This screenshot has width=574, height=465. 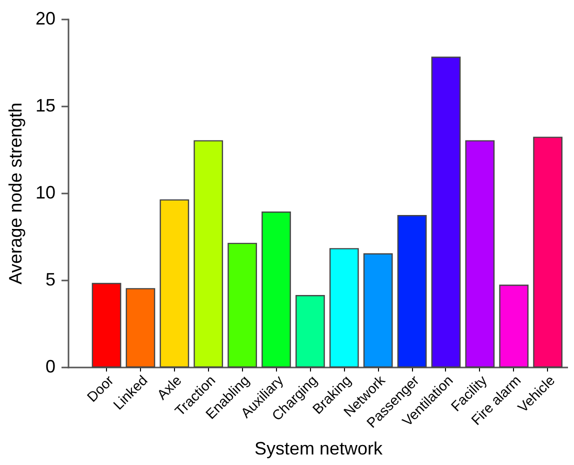 I want to click on y-tick-label: 0, so click(x=50, y=366).